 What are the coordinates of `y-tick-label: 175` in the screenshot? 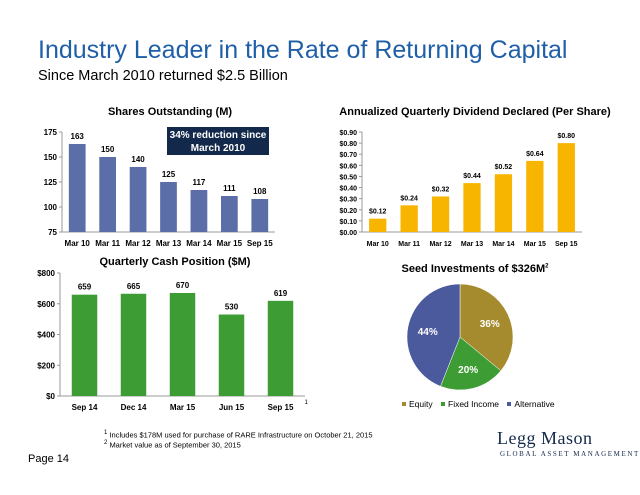 It's located at (51, 132).